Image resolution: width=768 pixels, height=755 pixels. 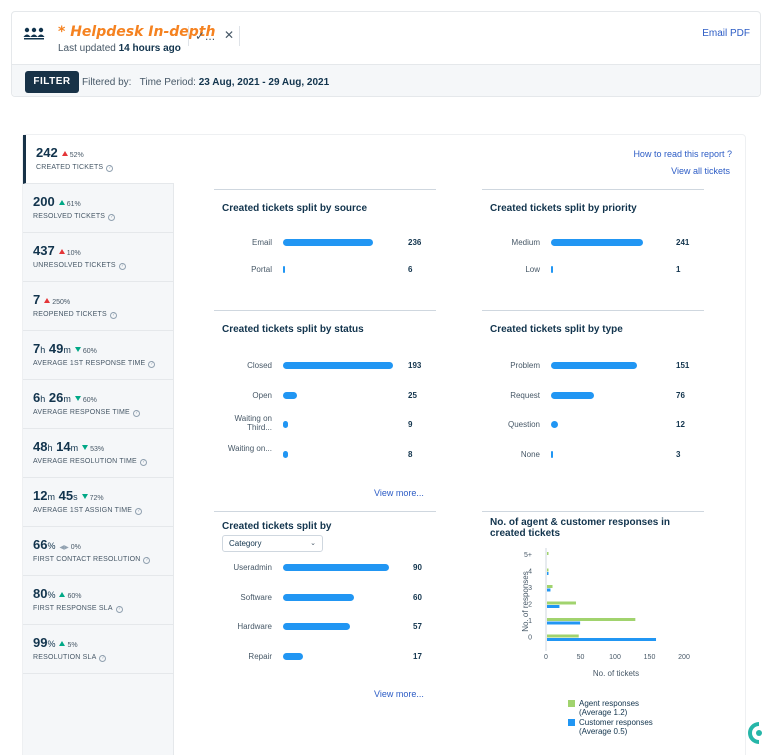 What do you see at coordinates (756, 736) in the screenshot?
I see `help-widget-icon` at bounding box center [756, 736].